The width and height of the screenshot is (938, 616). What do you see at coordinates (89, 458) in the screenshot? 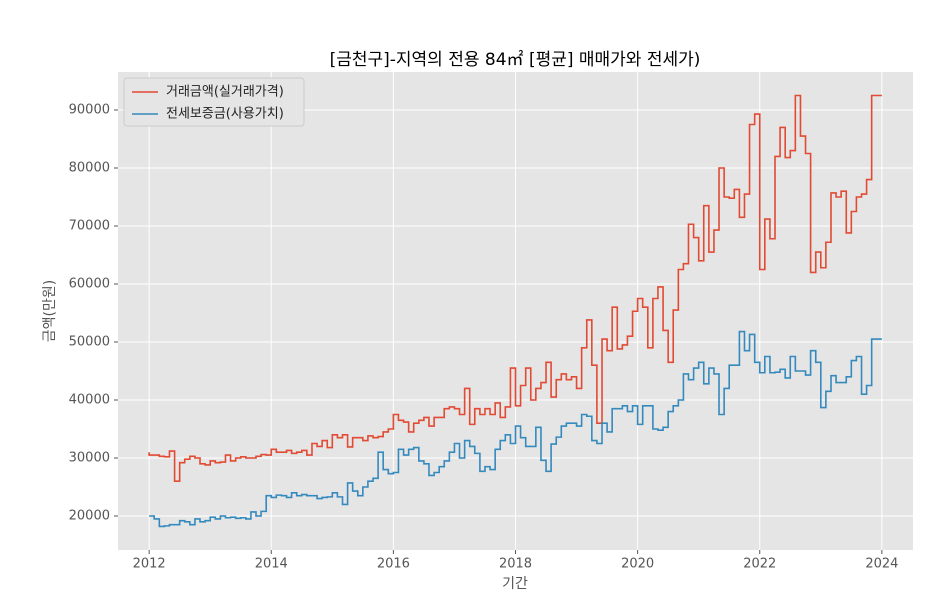
I see `y-tick-label: 30000` at bounding box center [89, 458].